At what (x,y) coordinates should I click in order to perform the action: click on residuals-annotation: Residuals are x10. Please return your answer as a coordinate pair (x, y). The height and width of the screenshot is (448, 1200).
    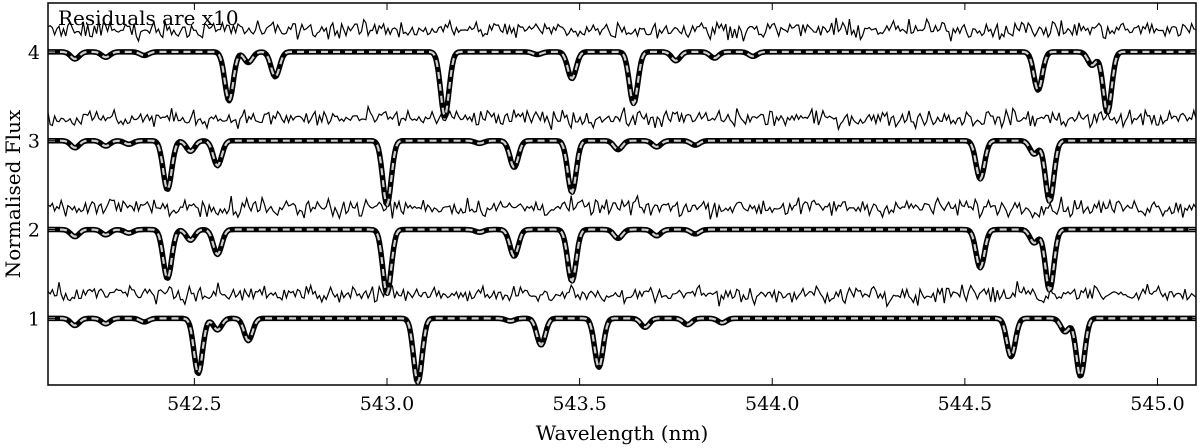
    Looking at the image, I should click on (148, 18).